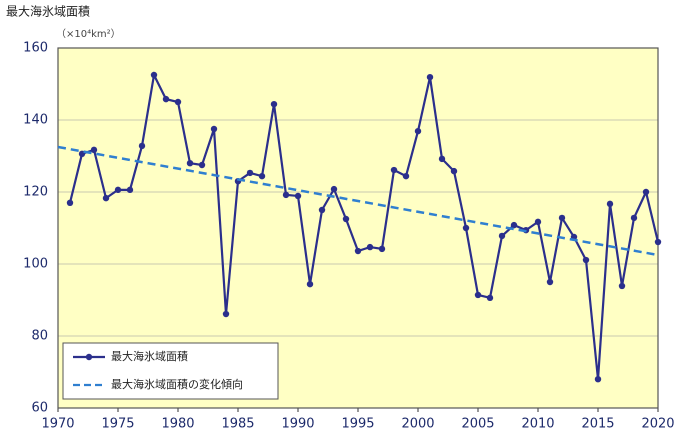 The height and width of the screenshot is (439, 688). What do you see at coordinates (89, 357) in the screenshot?
I see `legend-marker` at bounding box center [89, 357].